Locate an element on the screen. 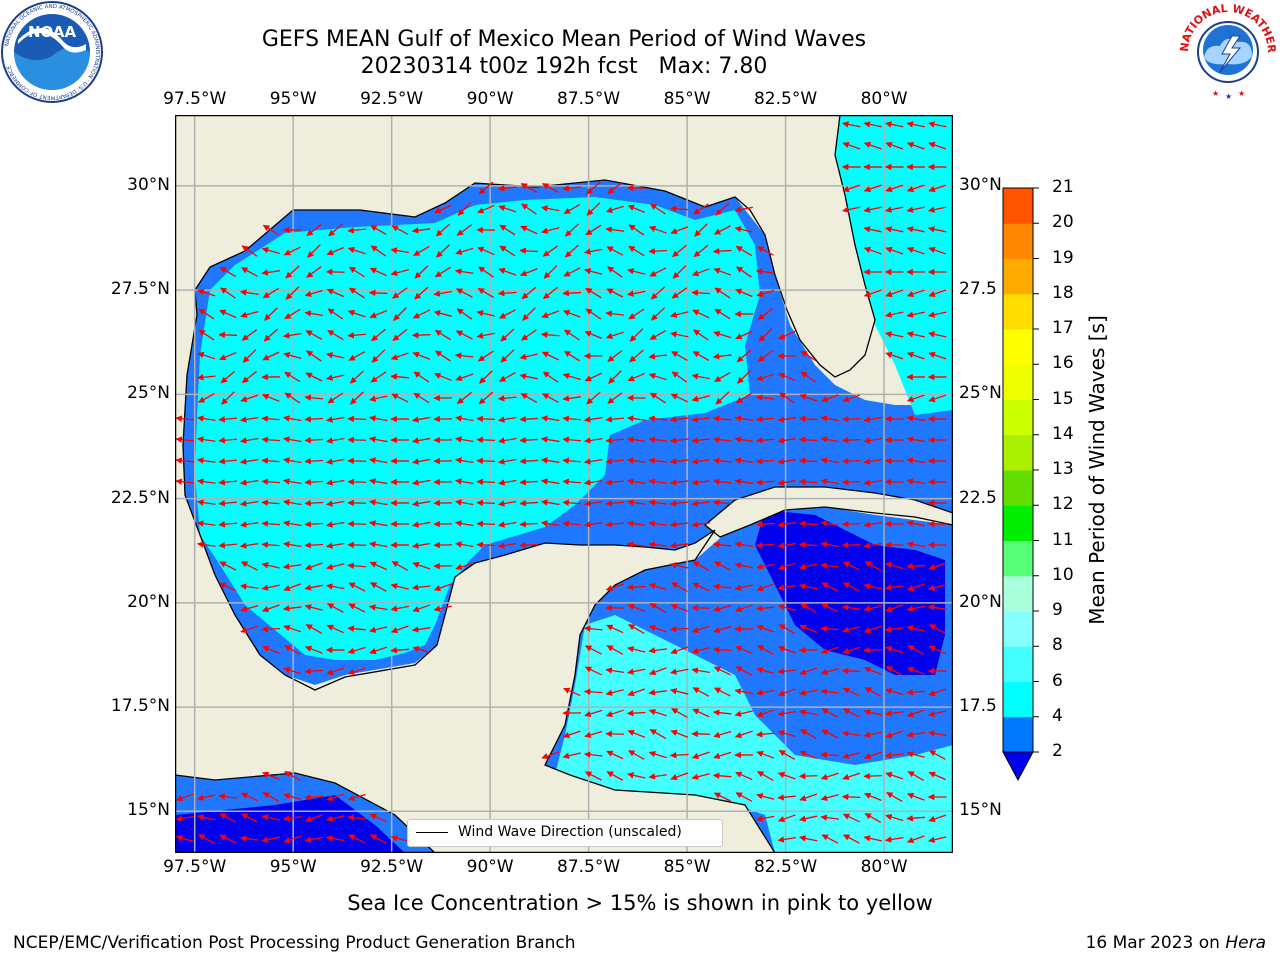 The width and height of the screenshot is (1280, 960). colorbar-under-extension is located at coordinates (1018, 766).